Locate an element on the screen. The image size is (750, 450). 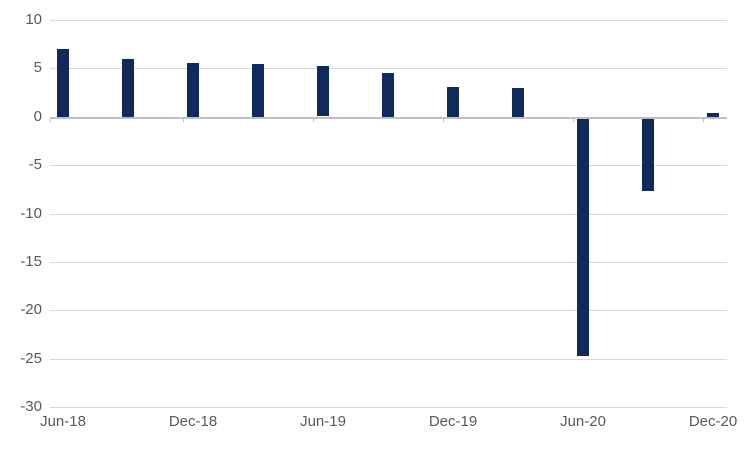
x-tick-label: Dec-18 is located at coordinates (193, 421).